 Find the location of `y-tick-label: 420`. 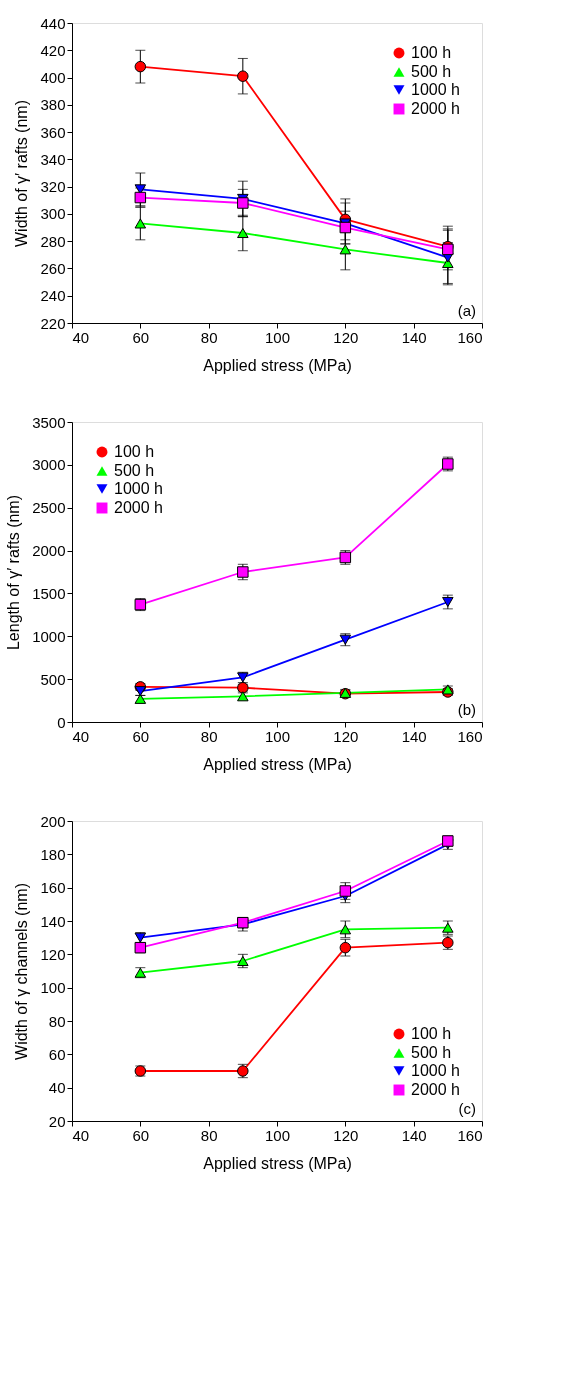

y-tick-label: 420 is located at coordinates (53, 50).